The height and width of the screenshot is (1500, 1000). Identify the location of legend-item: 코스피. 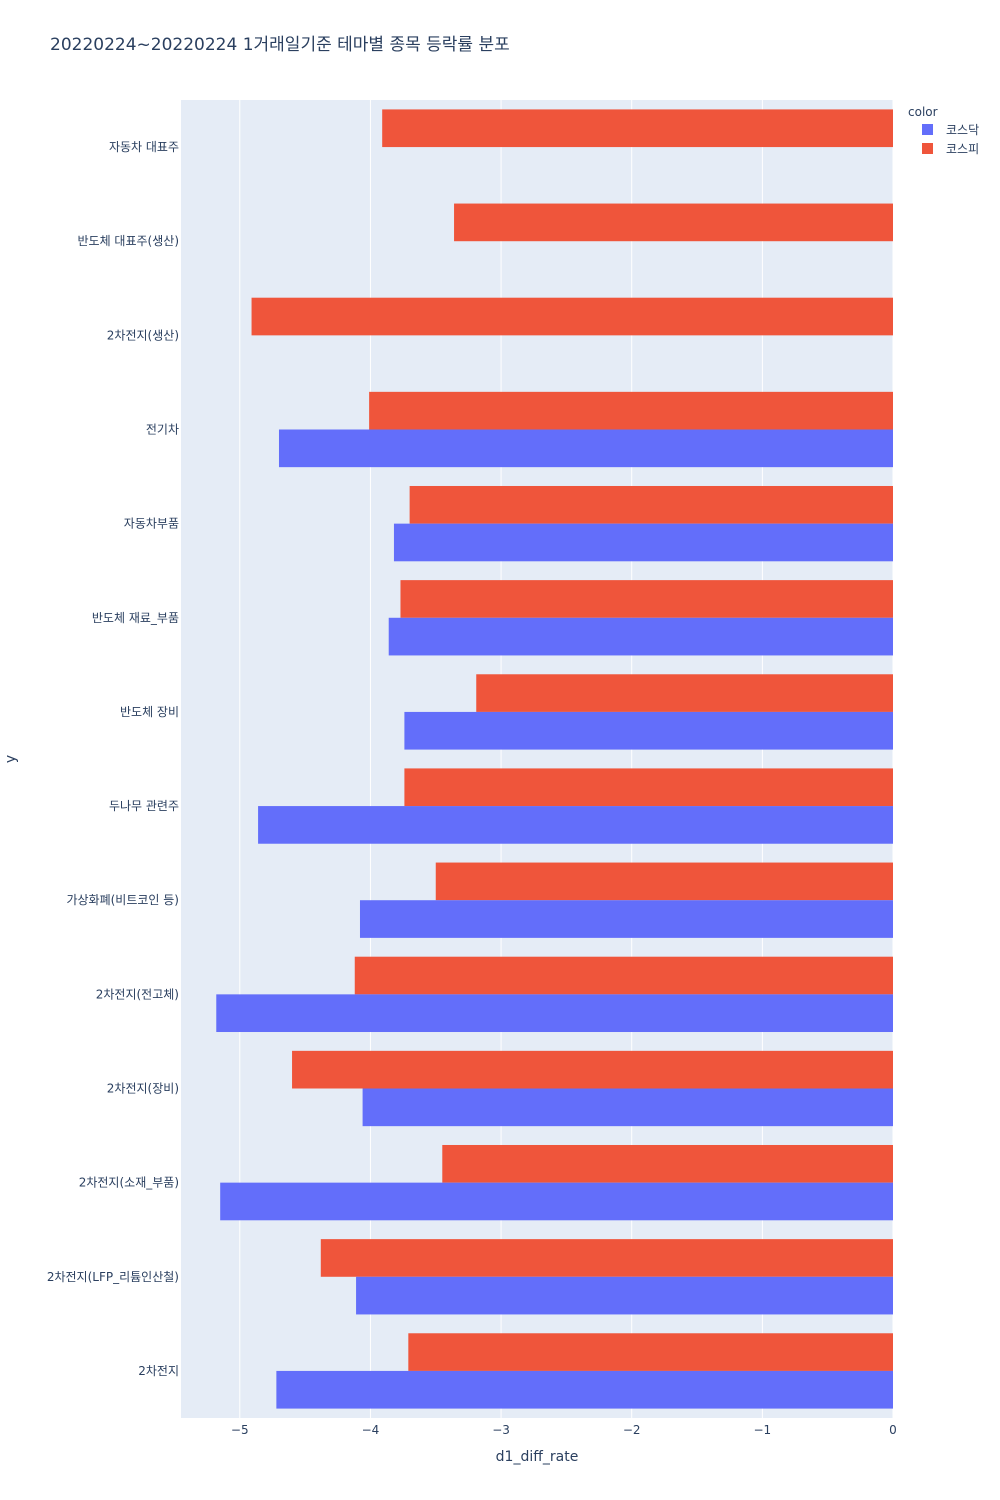
(950, 149).